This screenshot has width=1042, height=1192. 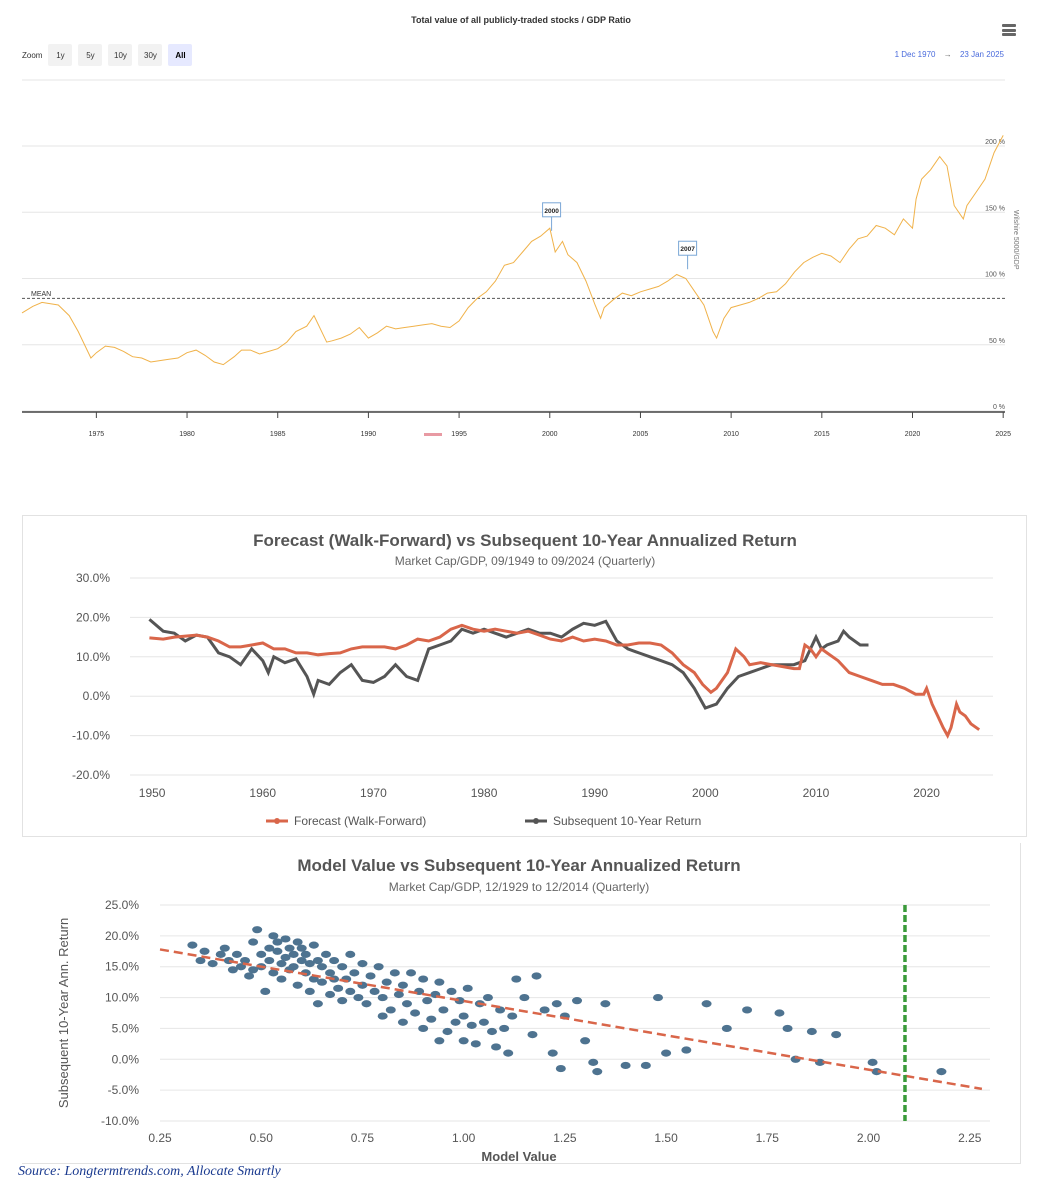 I want to click on x-tick-label: 1.50, so click(x=666, y=1138).